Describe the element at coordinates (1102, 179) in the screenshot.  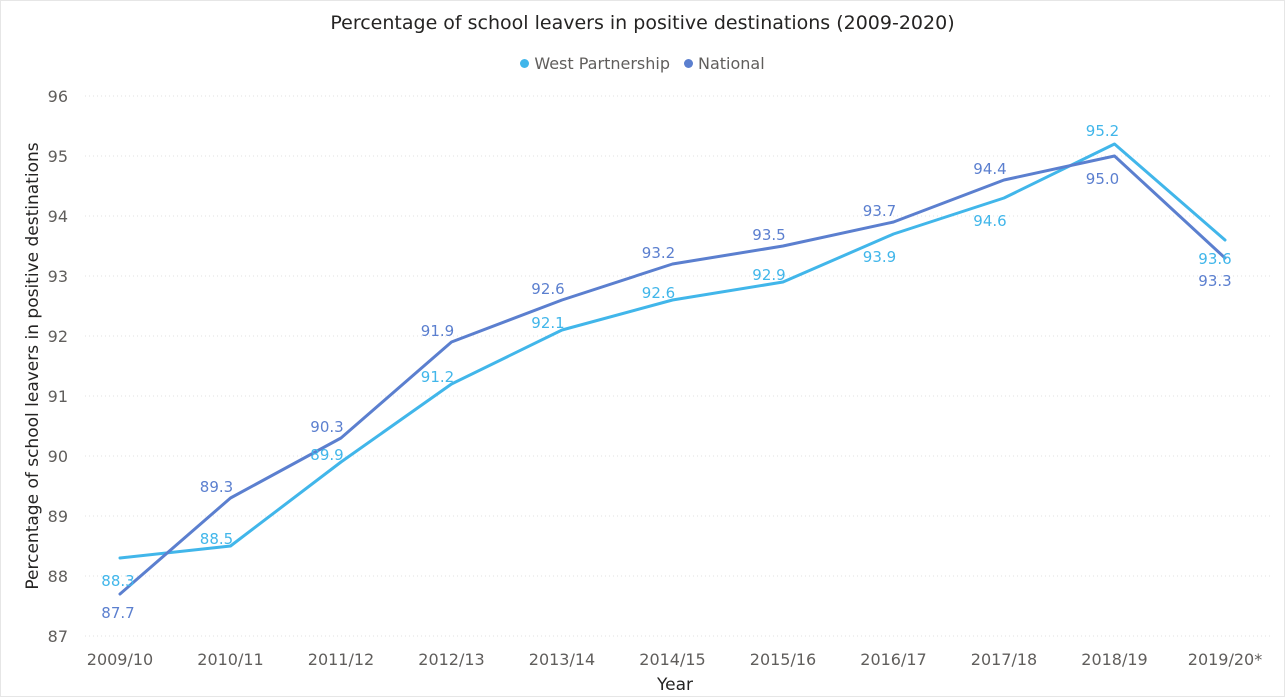
I see `data-label-national: 95.0` at that location.